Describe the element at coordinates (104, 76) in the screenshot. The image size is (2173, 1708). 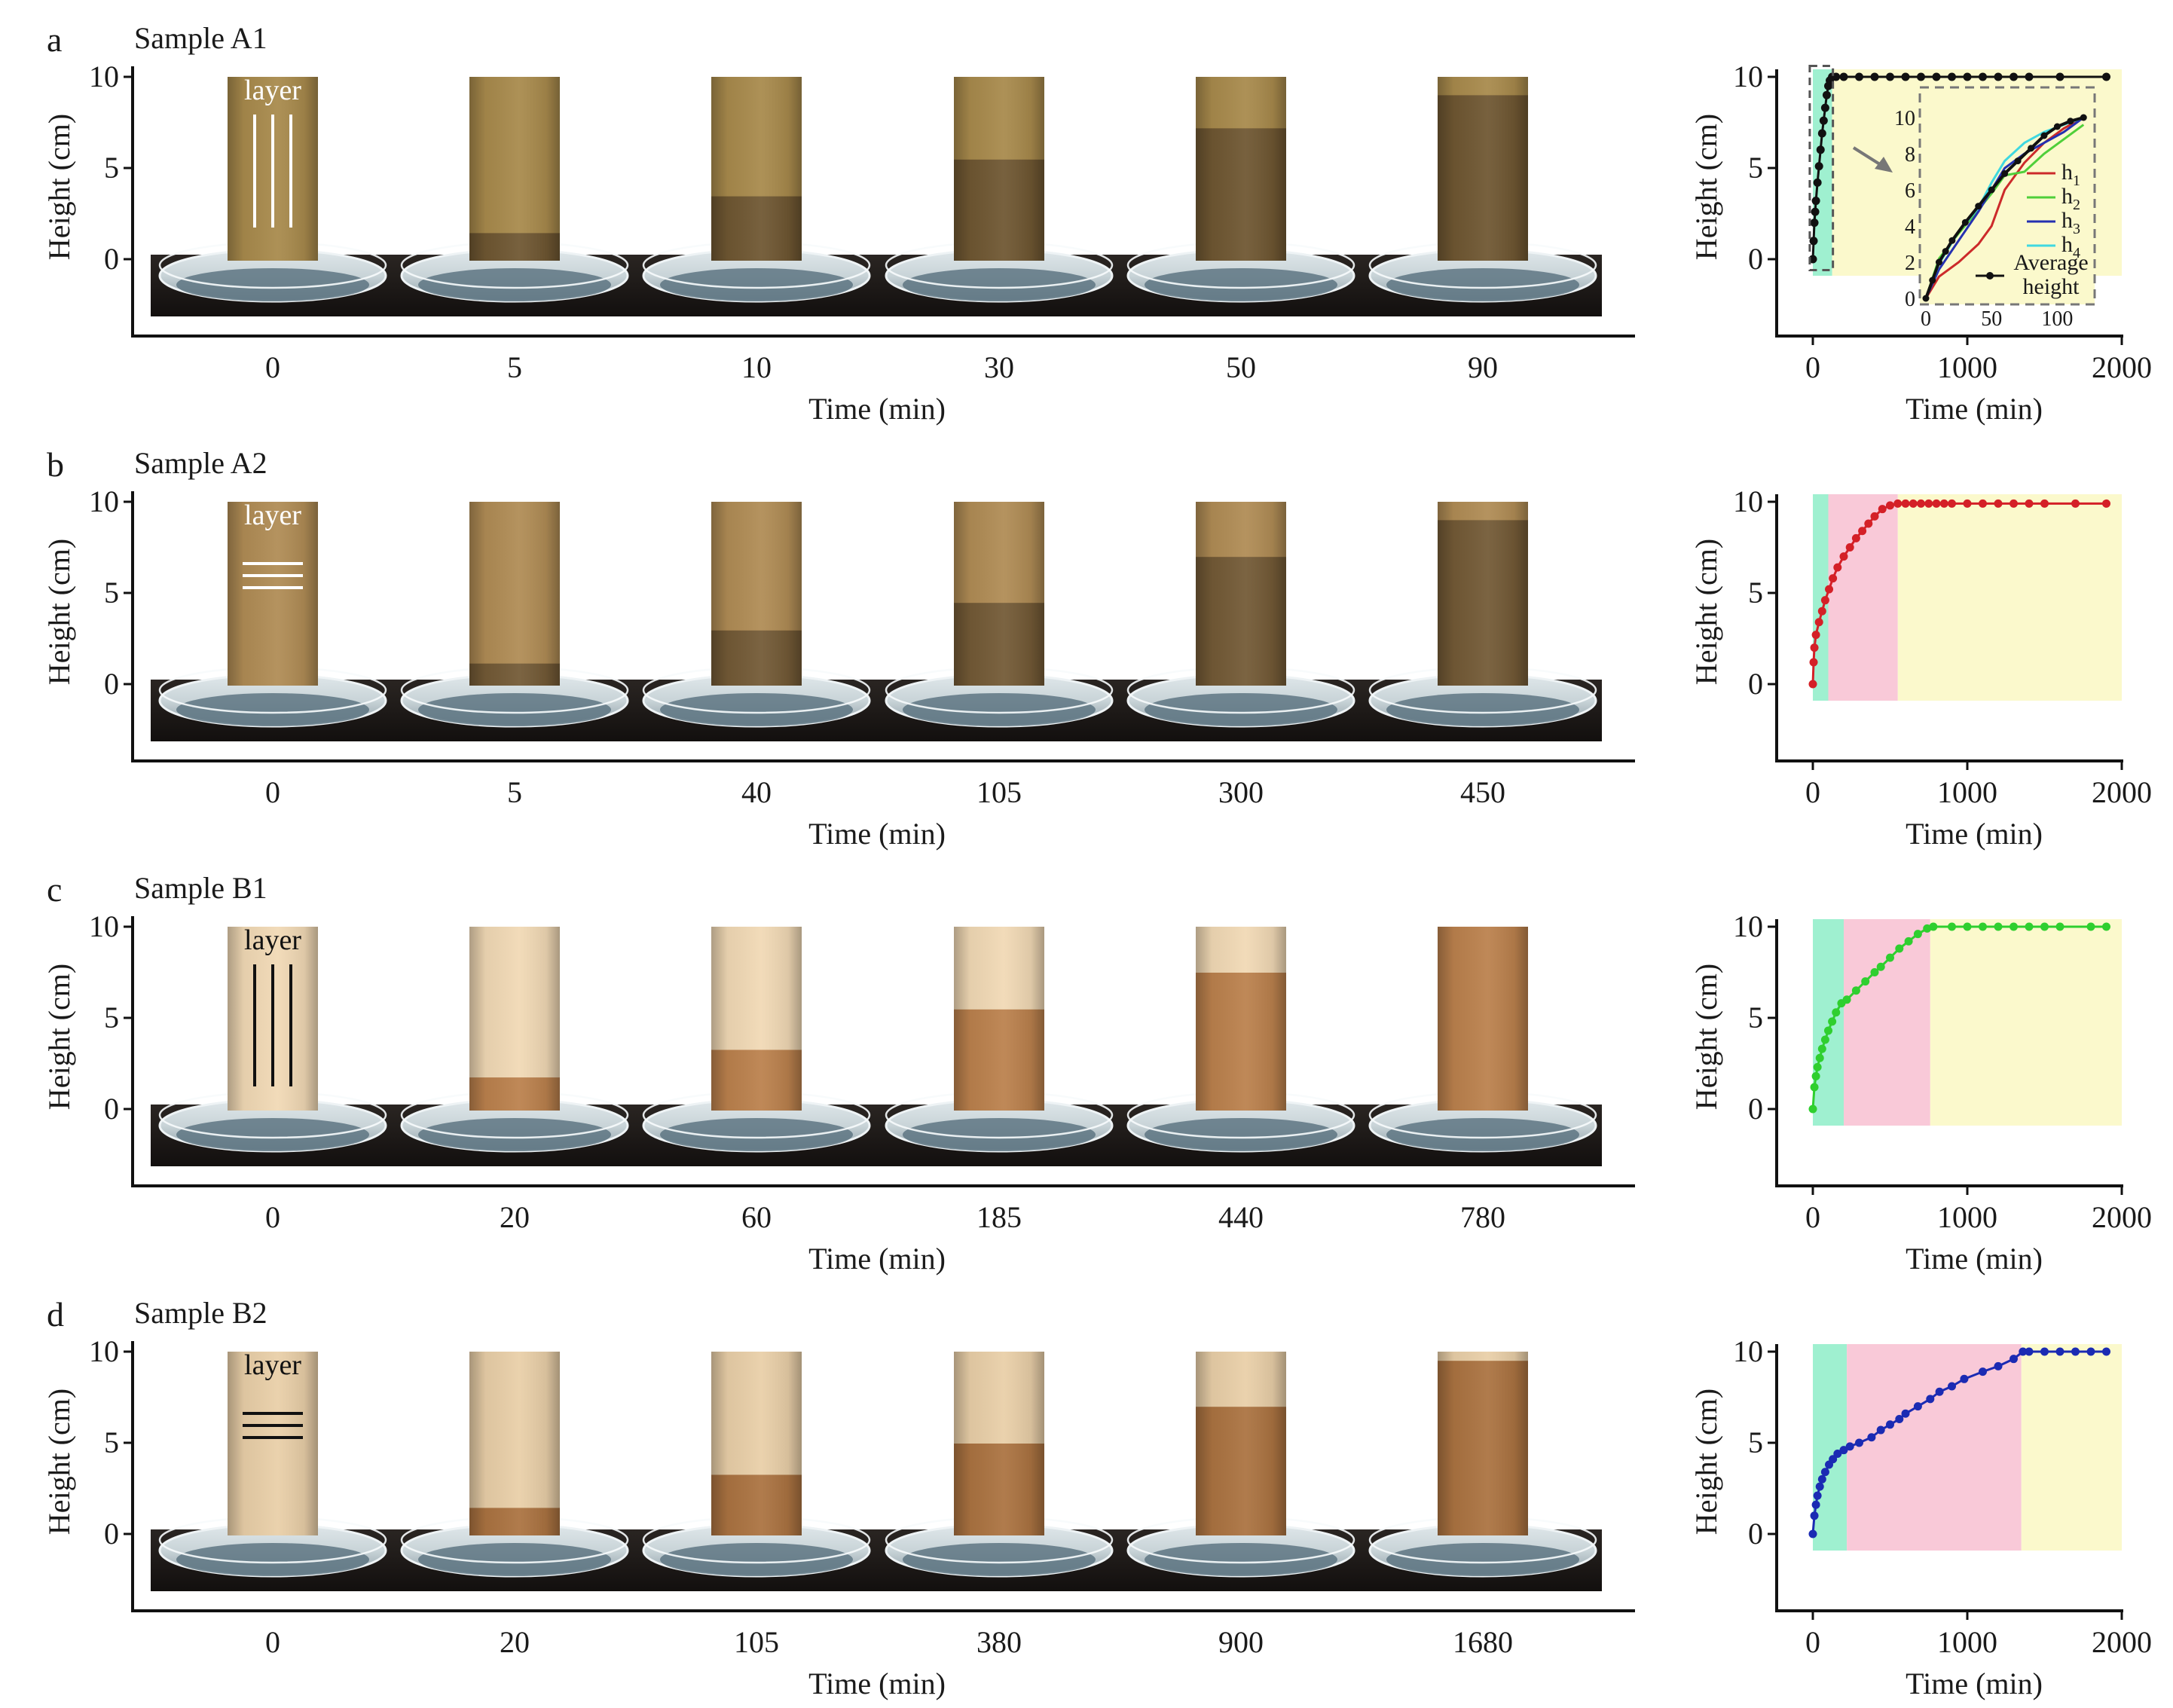
I see `photo-y-tick-label: 10` at that location.